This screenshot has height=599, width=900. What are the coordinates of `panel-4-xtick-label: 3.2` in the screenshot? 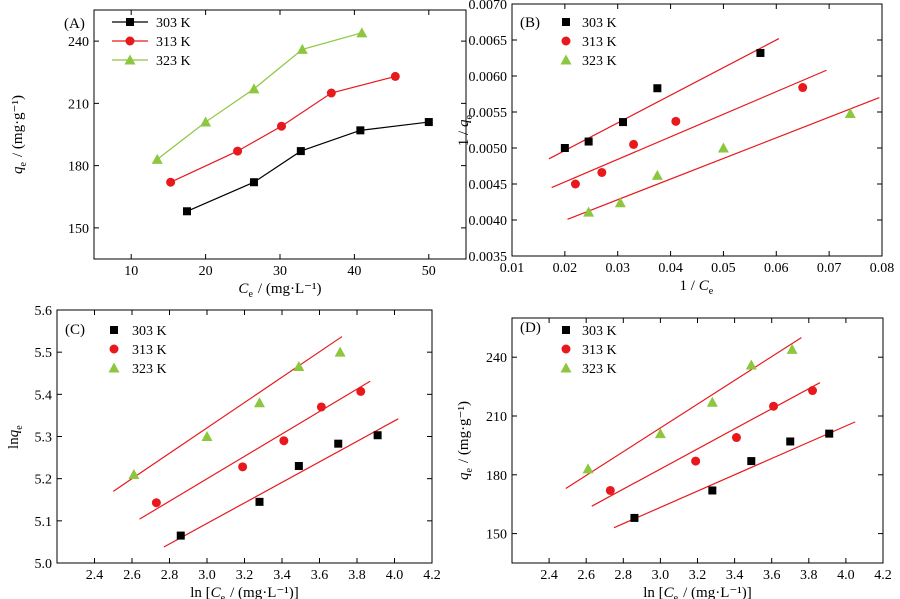 It's located at (698, 575).